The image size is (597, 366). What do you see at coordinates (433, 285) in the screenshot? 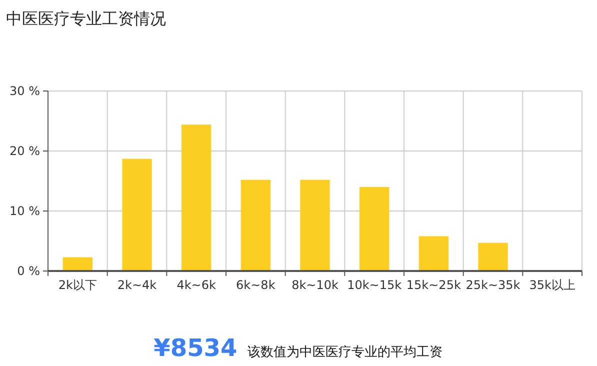
I see `x-tick-label: 15k~25k` at bounding box center [433, 285].